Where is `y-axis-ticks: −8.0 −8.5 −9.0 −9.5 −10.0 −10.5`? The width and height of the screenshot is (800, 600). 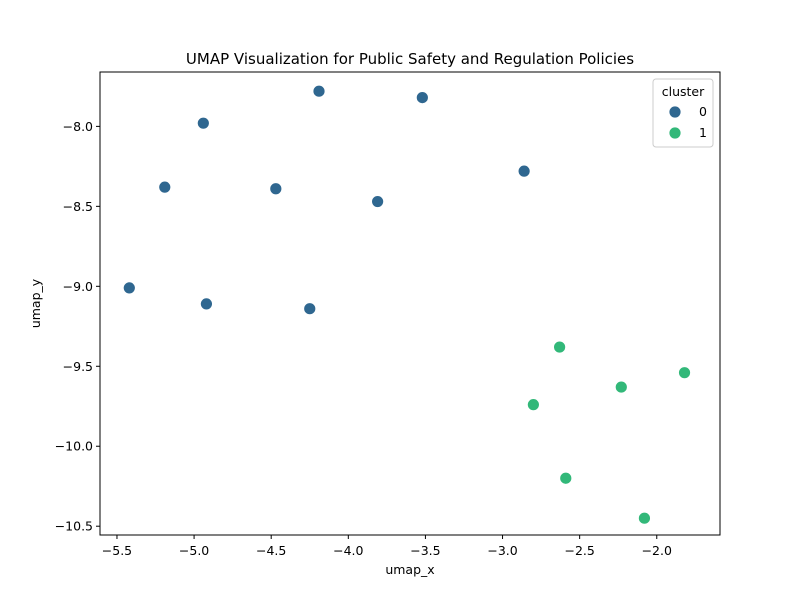 y-axis-ticks: −8.0 −8.5 −9.0 −9.5 −10.0 −10.5 is located at coordinates (77, 326).